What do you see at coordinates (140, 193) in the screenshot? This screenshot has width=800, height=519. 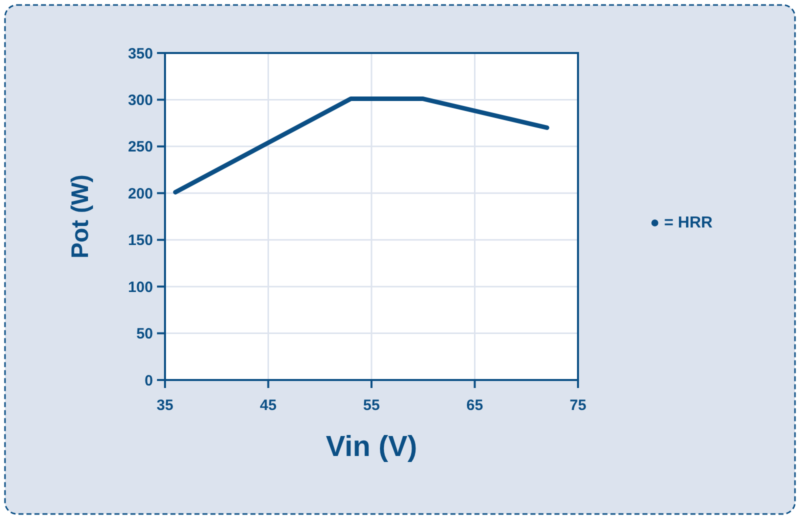 I see `y-tick-label: 200` at bounding box center [140, 193].